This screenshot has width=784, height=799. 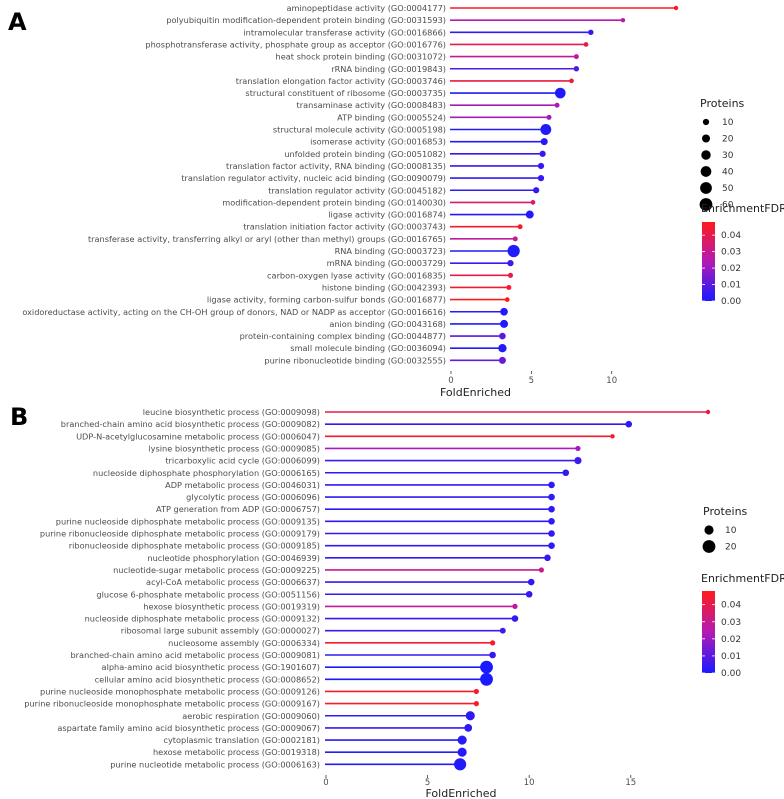 I want to click on category-label: aerobic respiration (GO:0009060), so click(x=251, y=716).